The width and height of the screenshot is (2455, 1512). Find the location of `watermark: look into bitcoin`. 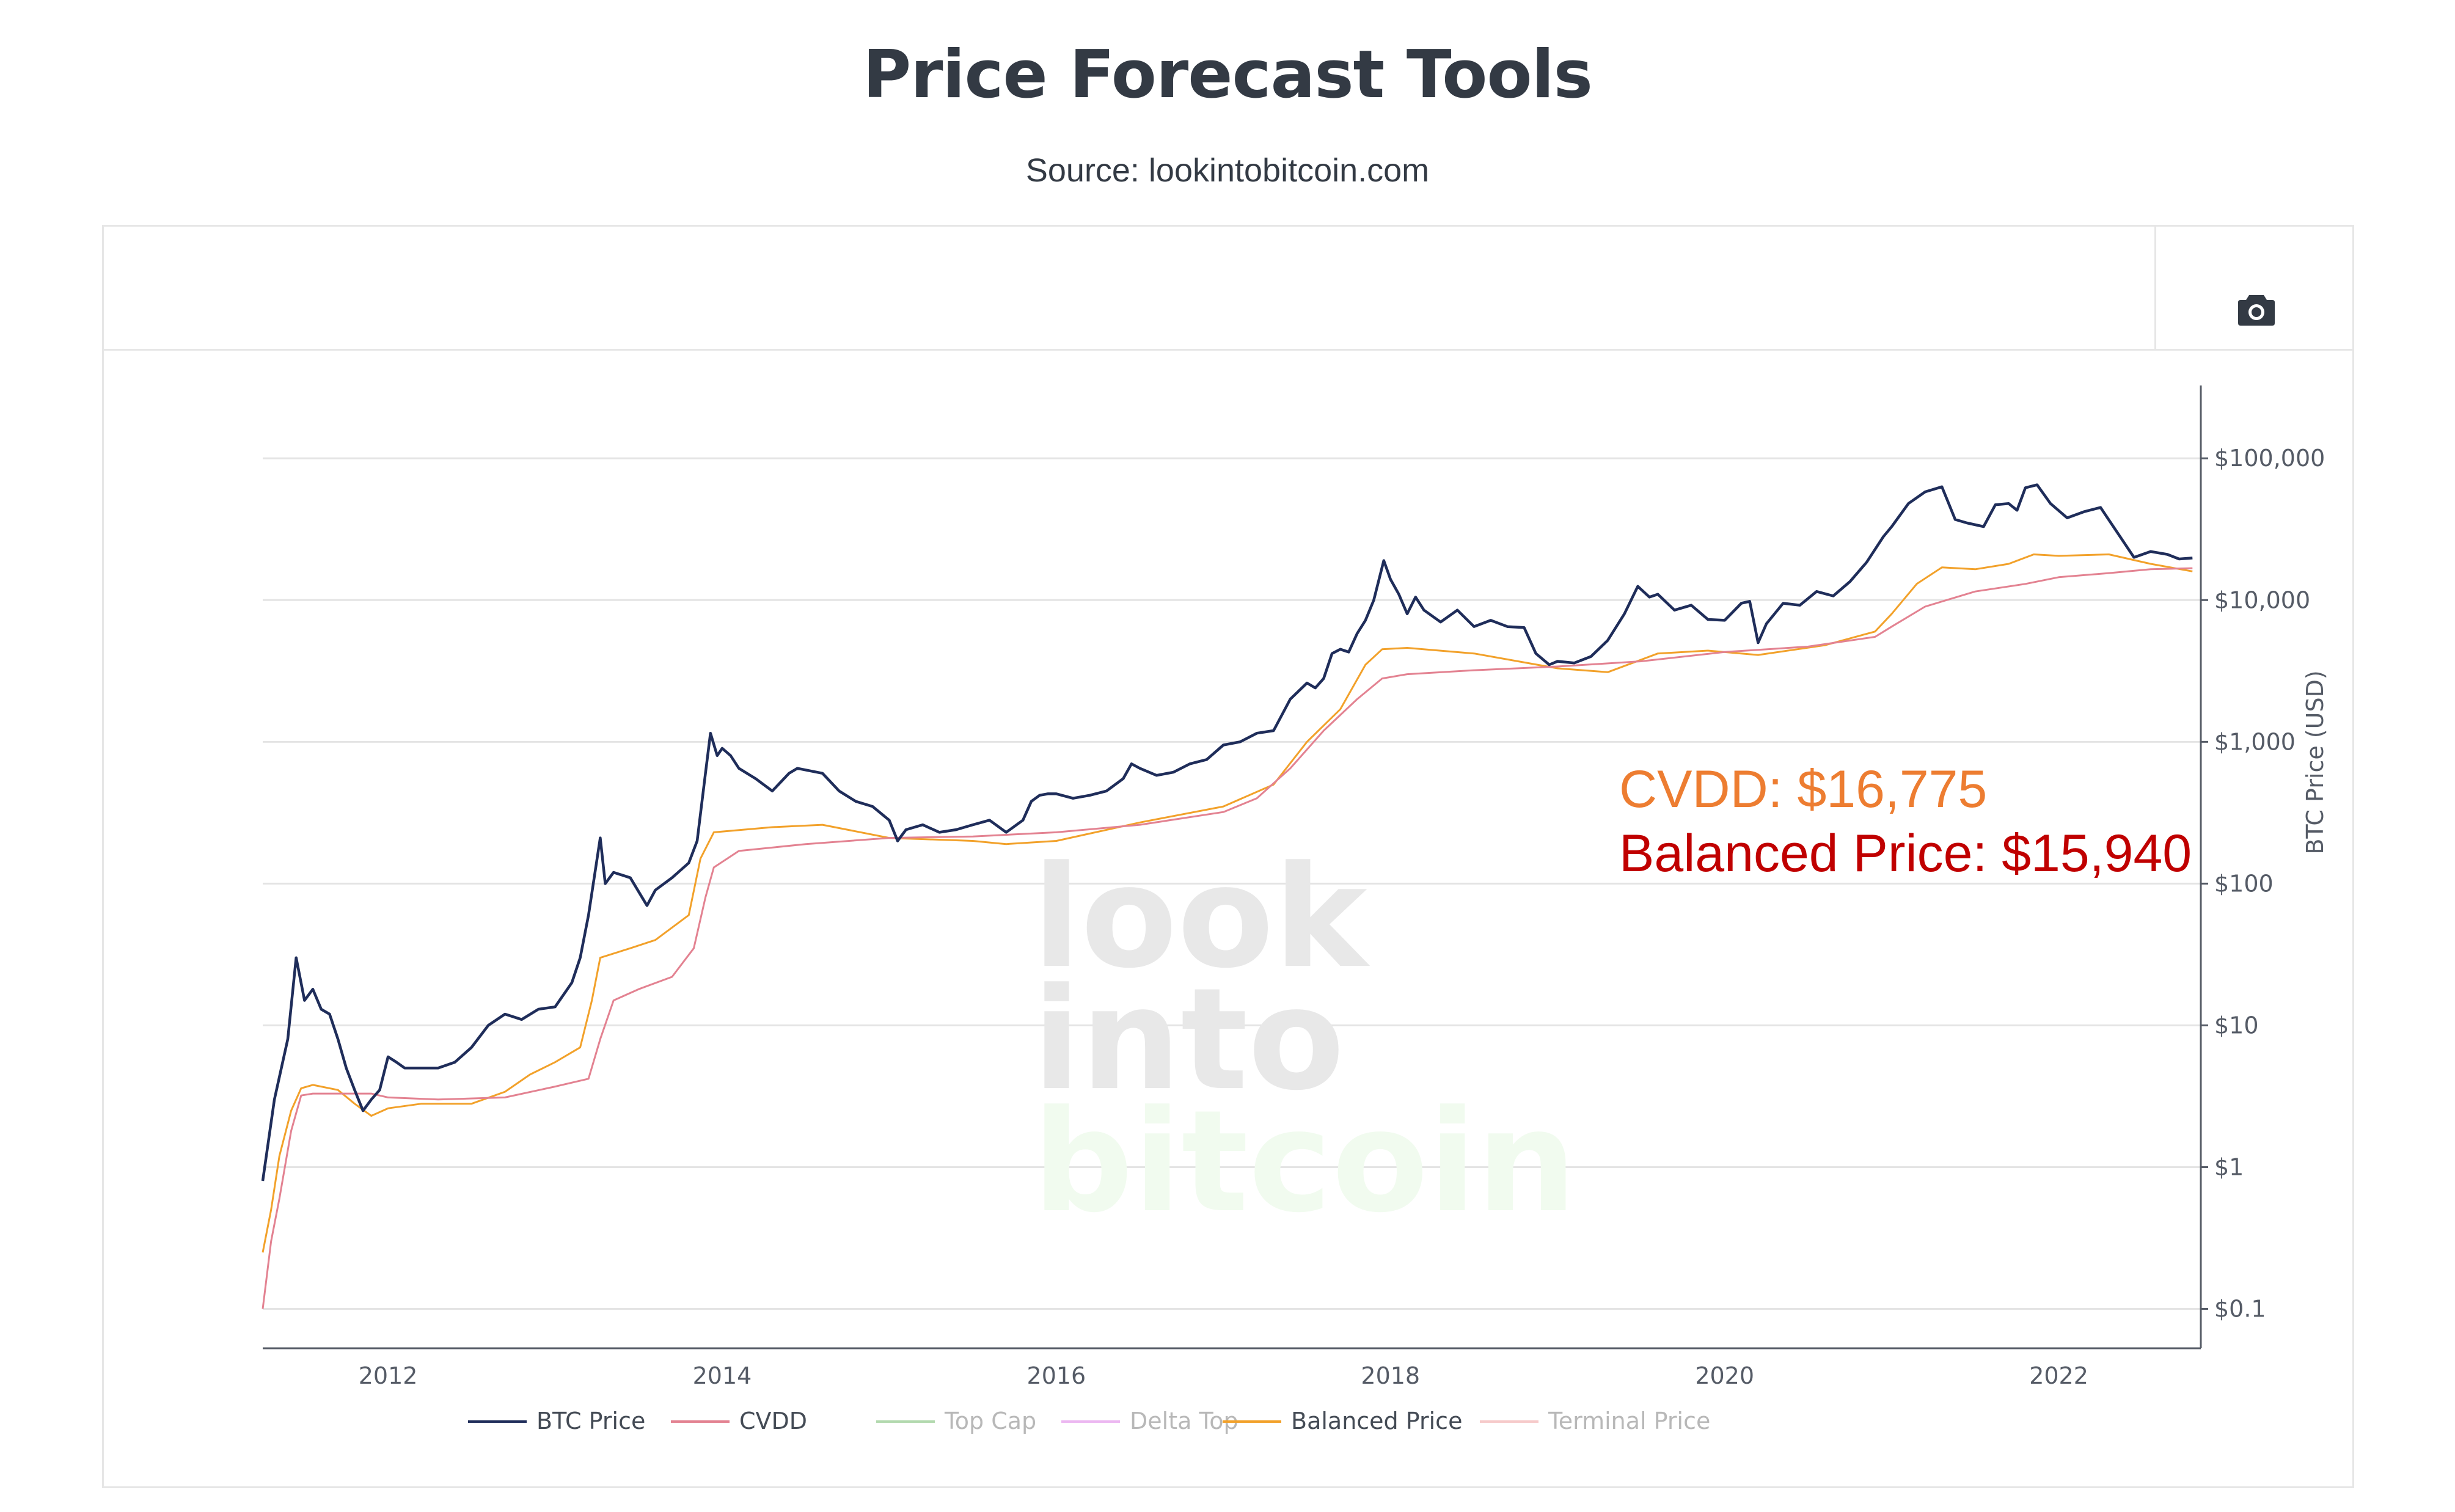

watermark: look into bitcoin is located at coordinates (1304, 1040).